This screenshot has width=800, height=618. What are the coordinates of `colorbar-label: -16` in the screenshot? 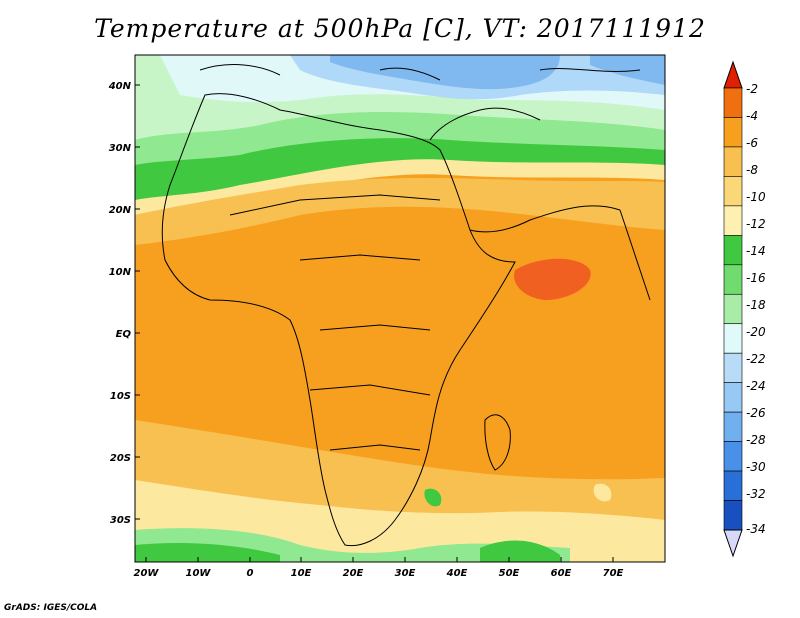 It's located at (756, 278).